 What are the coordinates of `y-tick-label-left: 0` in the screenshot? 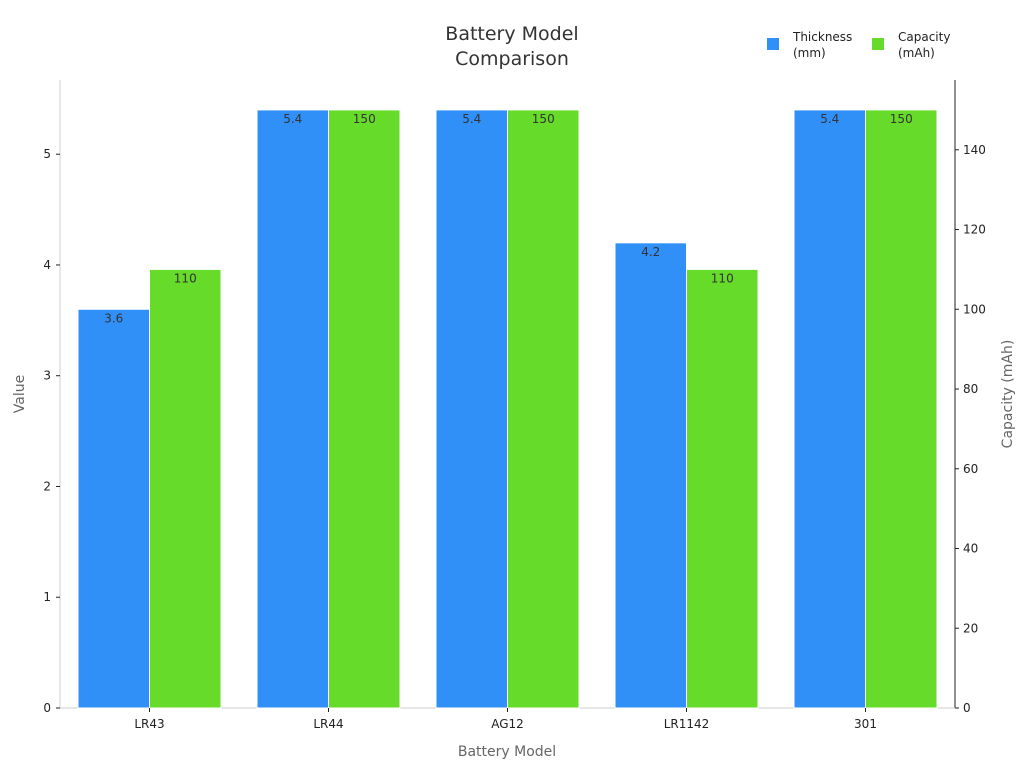 It's located at (47, 708).